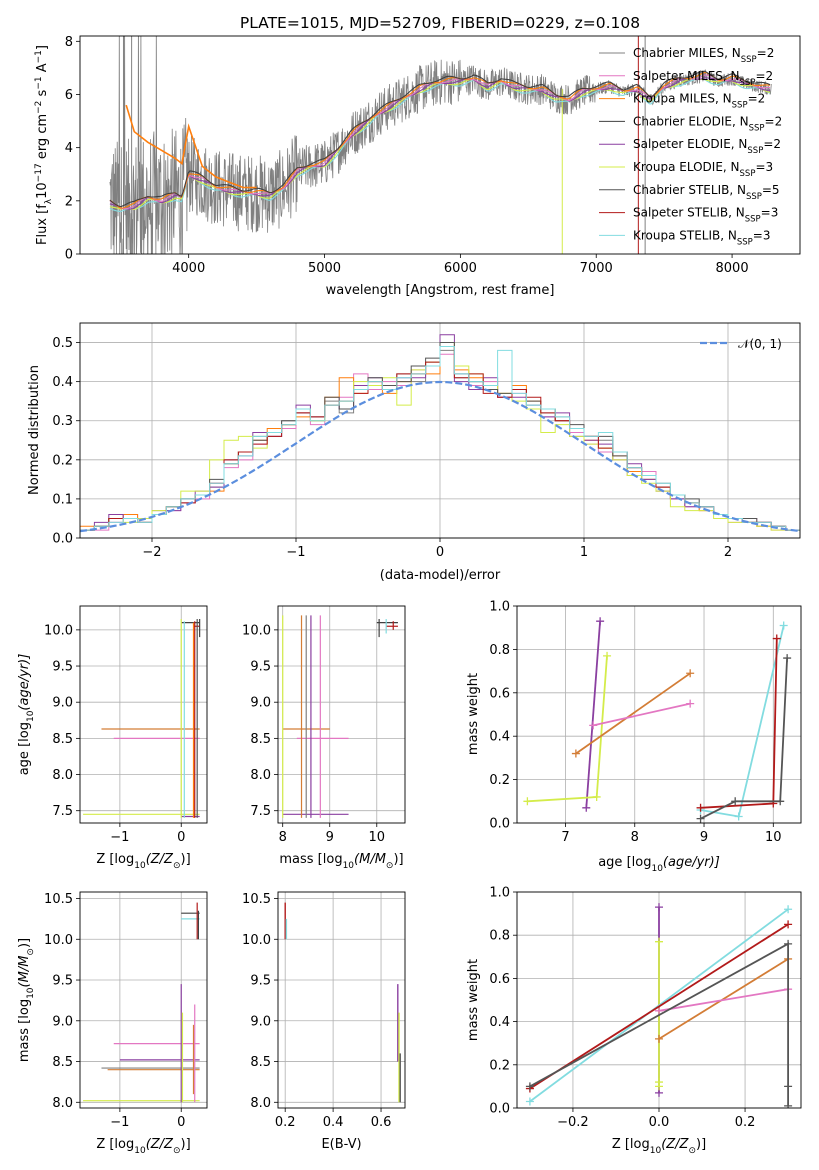  What do you see at coordinates (31, 952) in the screenshot?
I see `y-axis-label-part: ⊙` at bounding box center [31, 952].